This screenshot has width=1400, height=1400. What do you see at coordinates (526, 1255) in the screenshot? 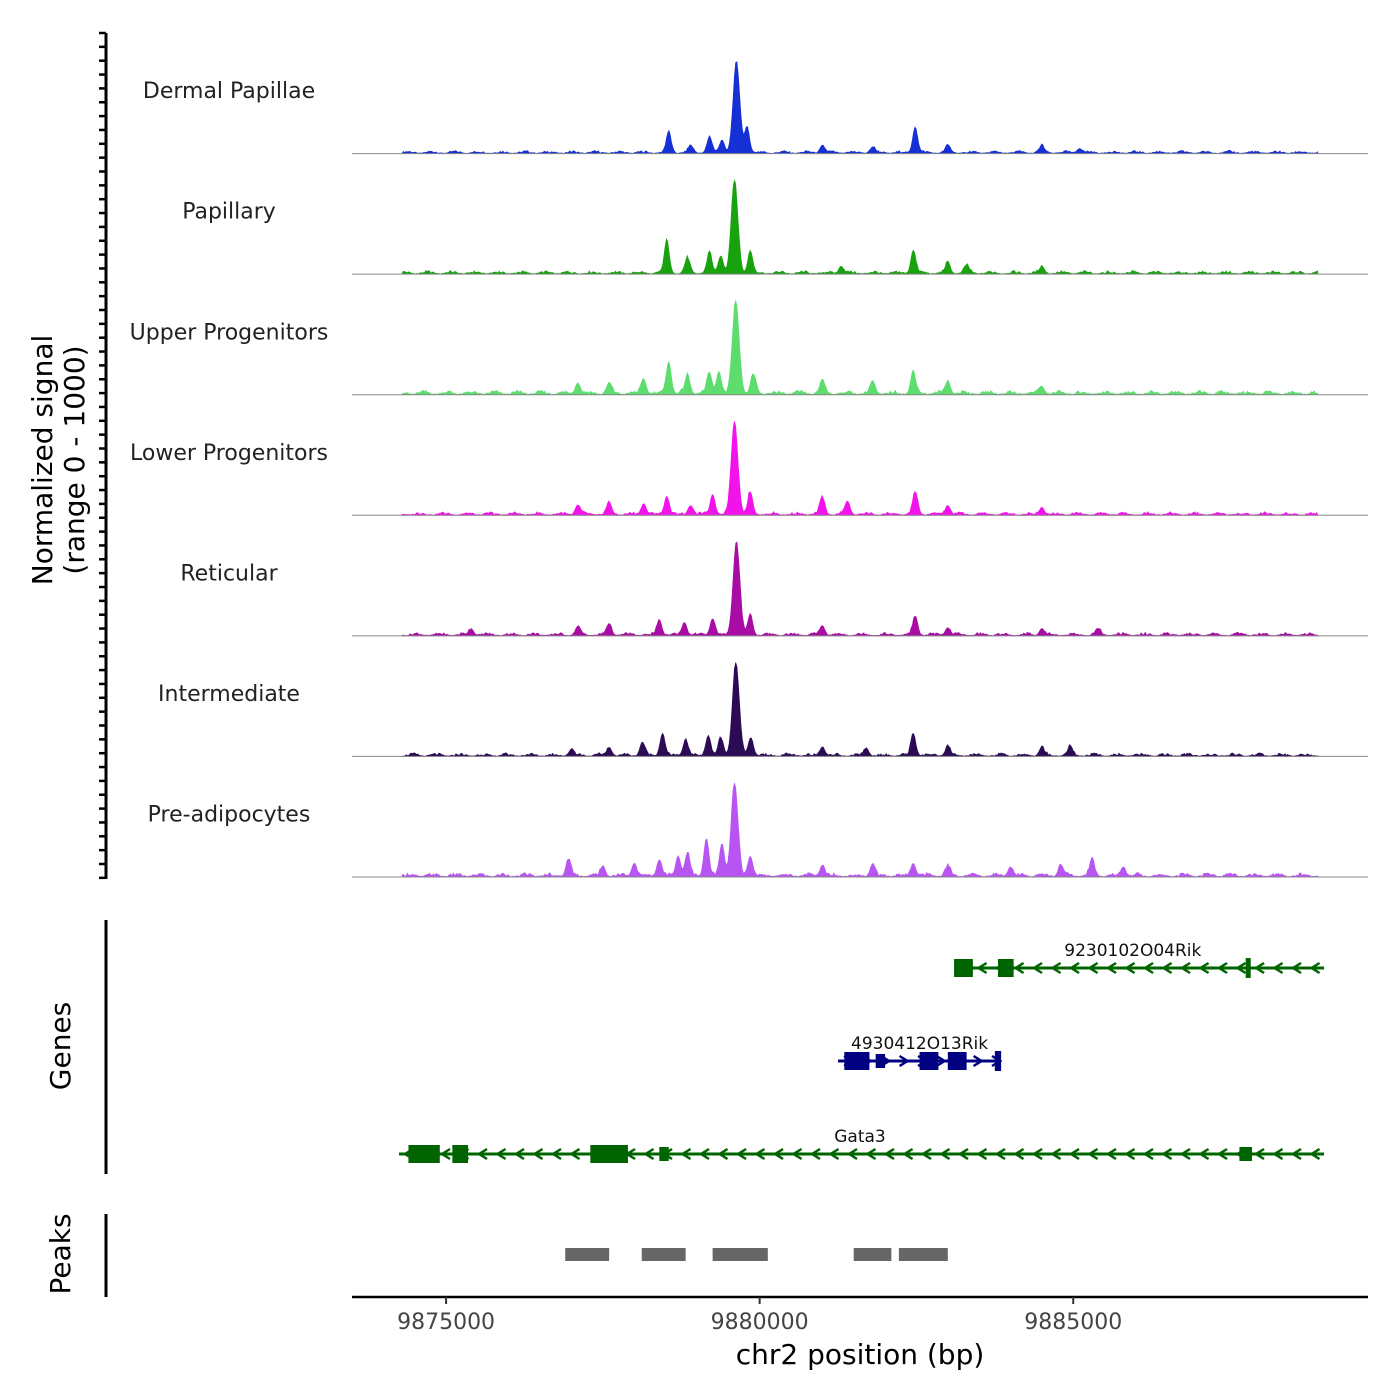
I see `peaks-panel` at bounding box center [526, 1255].